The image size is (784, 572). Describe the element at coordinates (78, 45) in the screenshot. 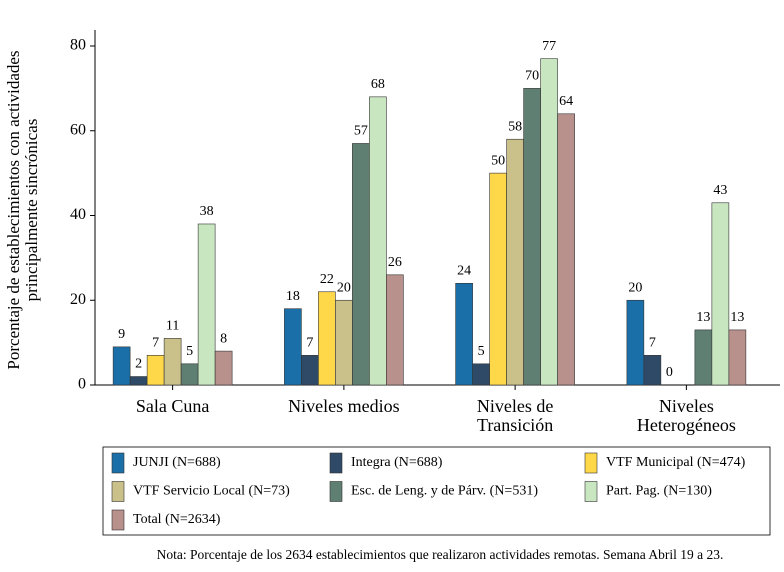

I see `y-tick-label: 80` at that location.